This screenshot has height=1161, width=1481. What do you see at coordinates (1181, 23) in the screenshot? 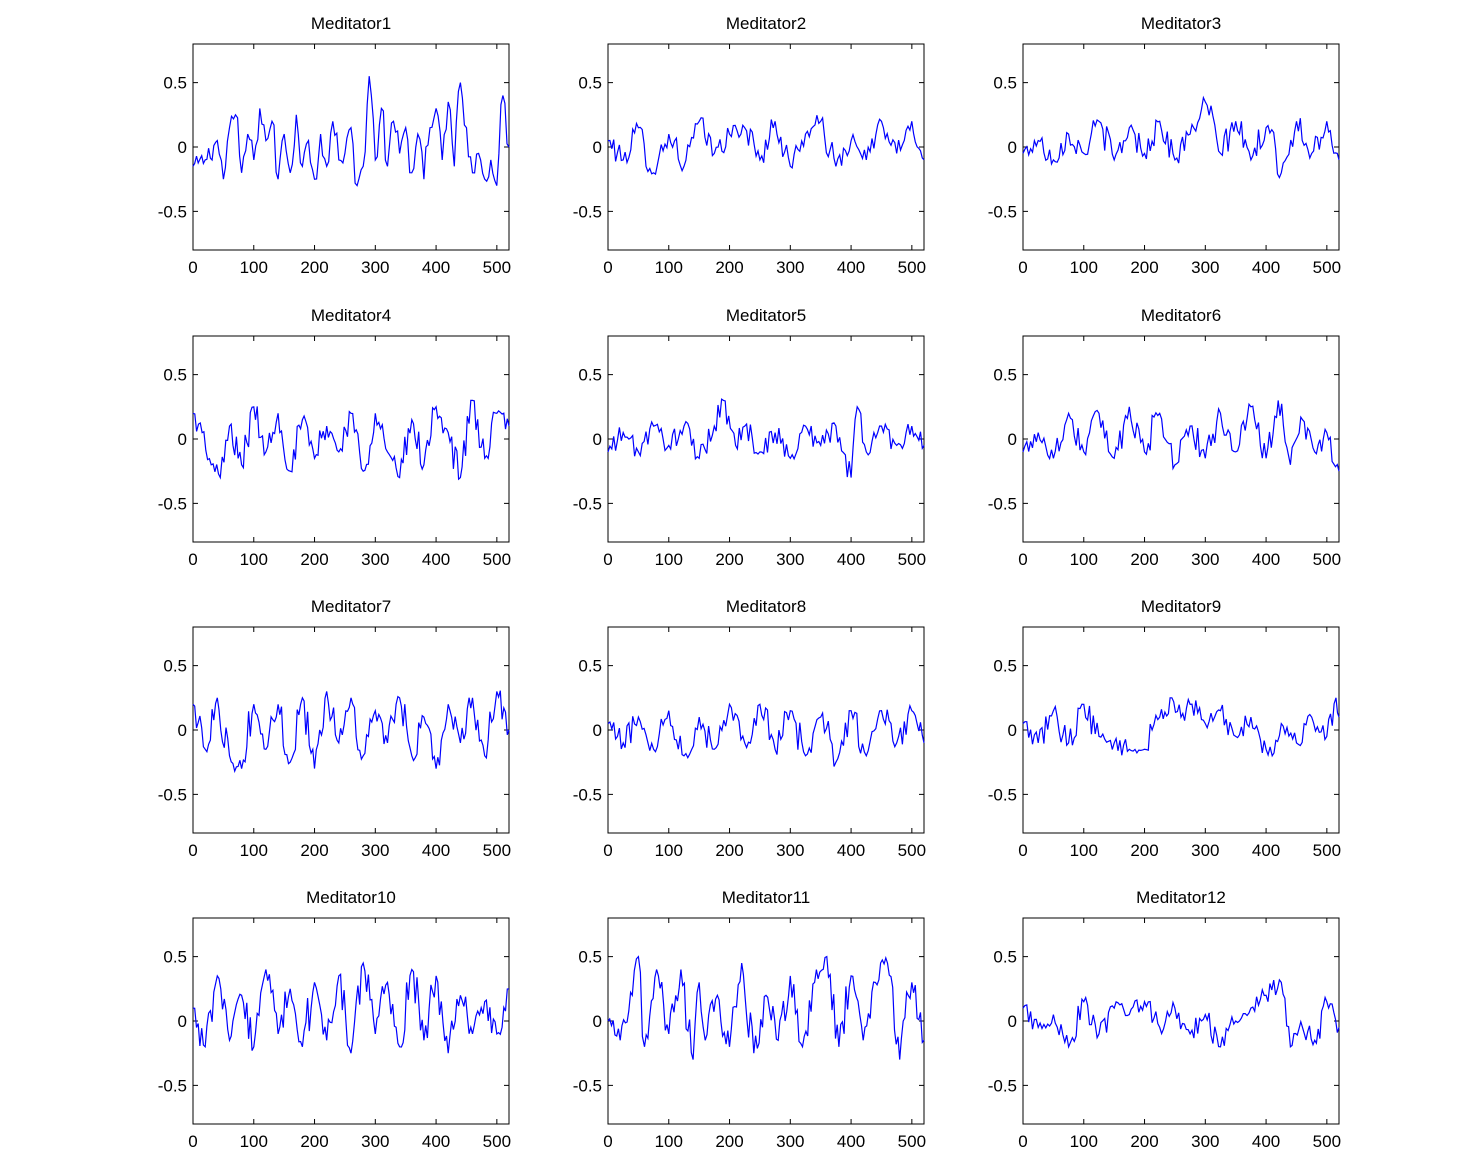
I see `subplot-title: Meditator3` at bounding box center [1181, 23].